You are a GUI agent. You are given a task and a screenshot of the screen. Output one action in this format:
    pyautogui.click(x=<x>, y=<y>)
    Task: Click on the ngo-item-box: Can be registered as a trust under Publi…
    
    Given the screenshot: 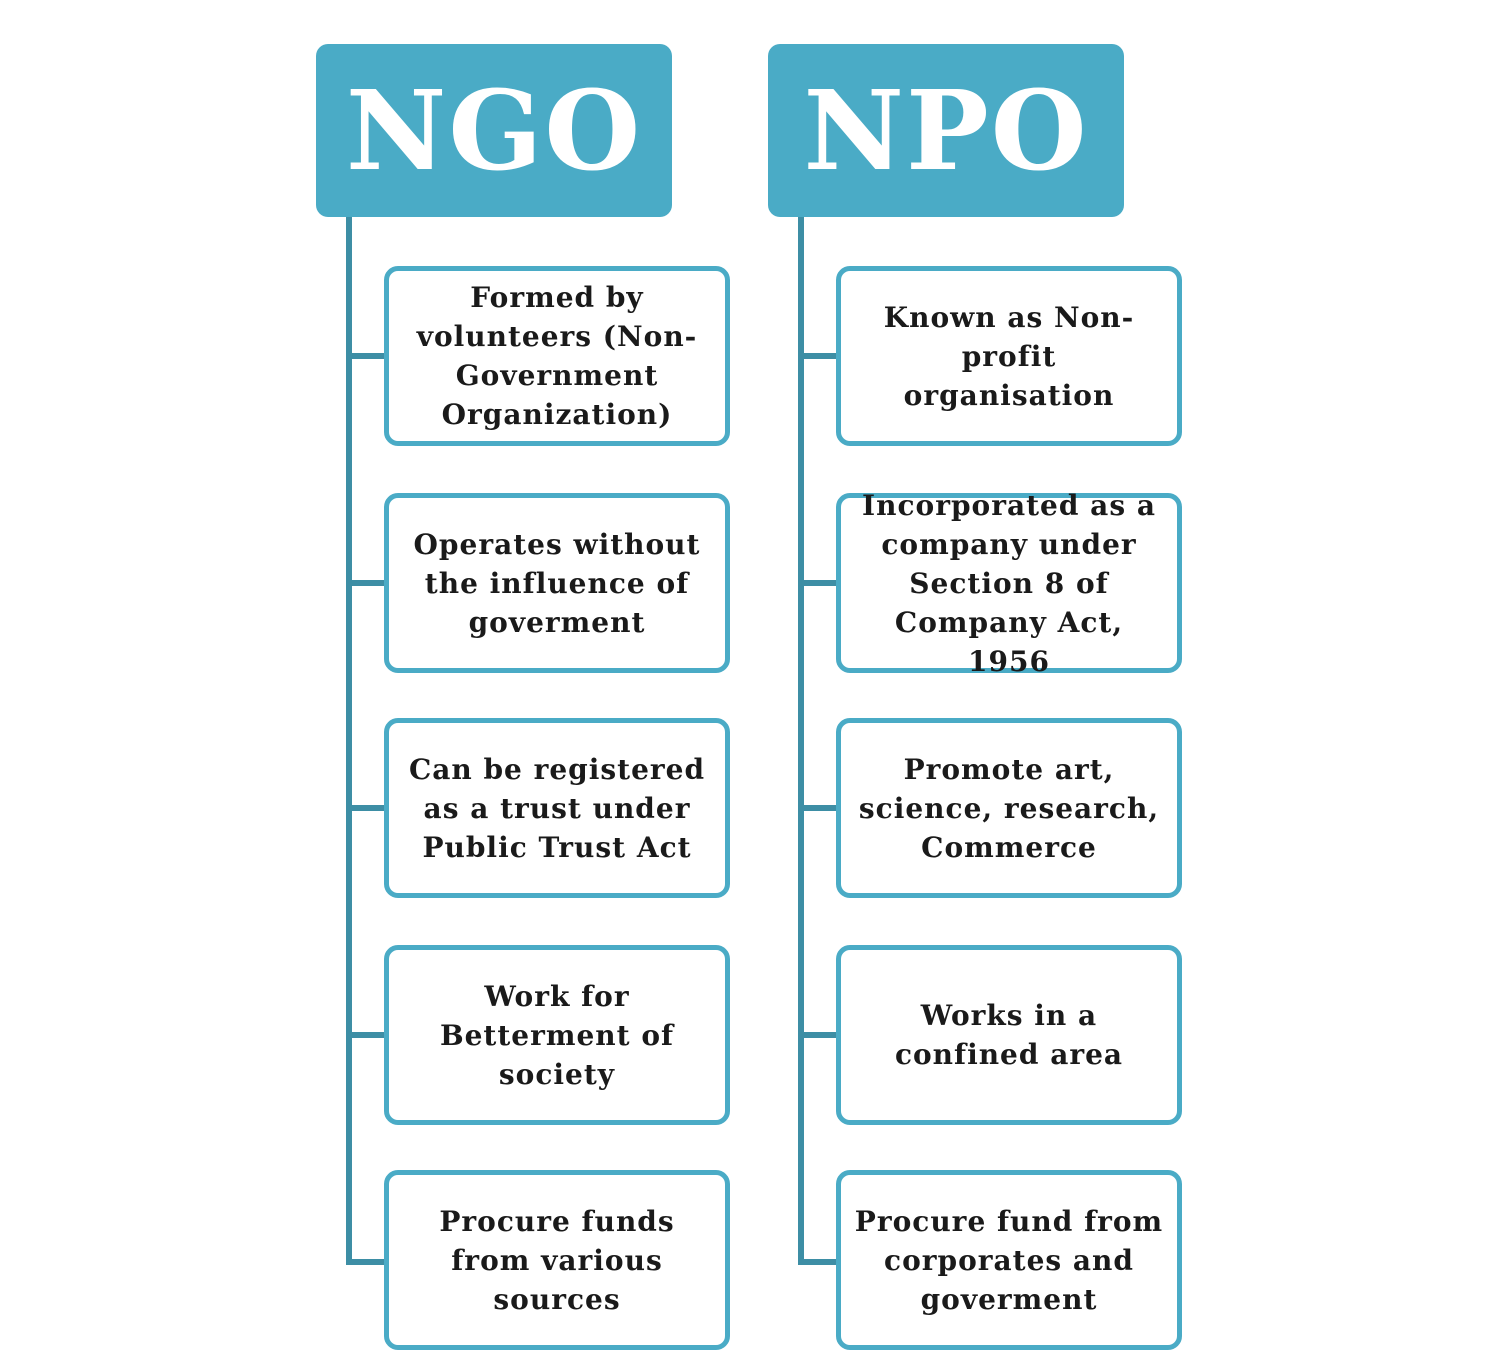 What is the action you would take?
    pyautogui.click(x=557, y=808)
    